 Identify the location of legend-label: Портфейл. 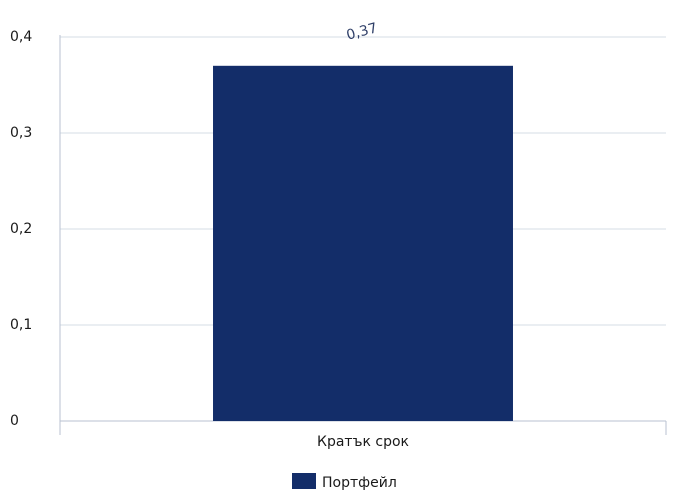
(359, 483).